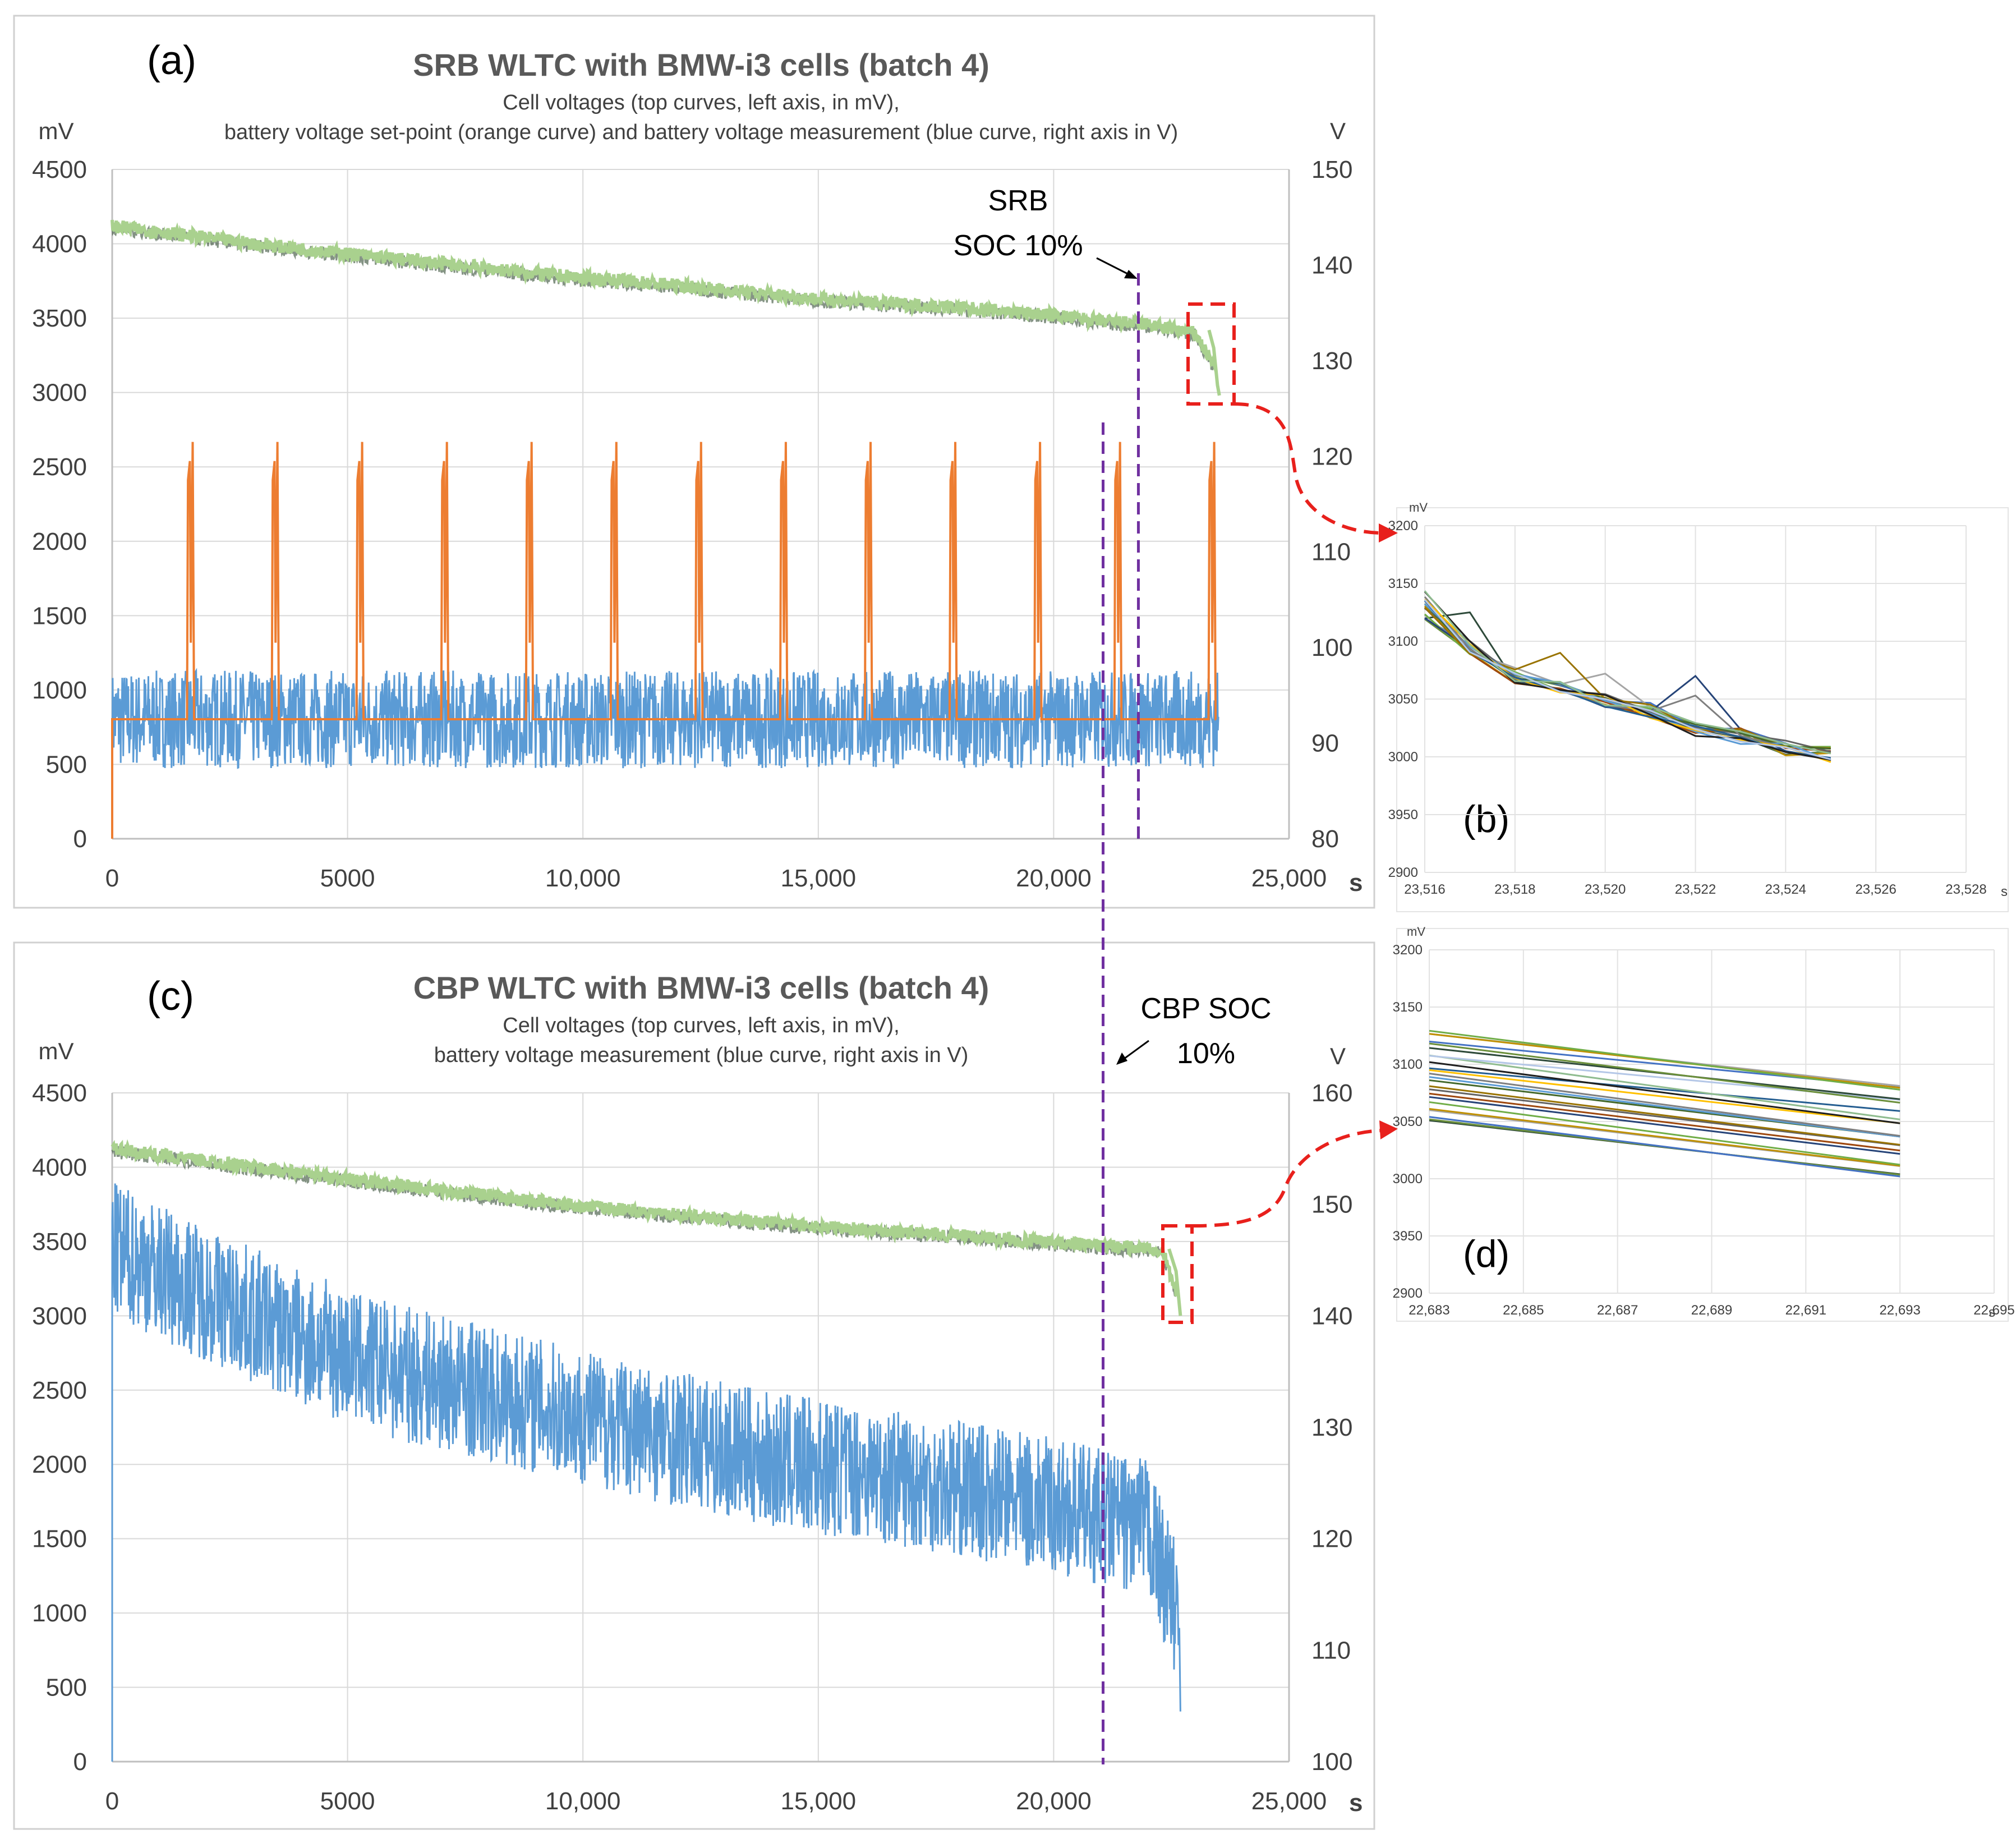  What do you see at coordinates (1899, 1310) in the screenshot?
I see `inset-xtick-label: 22,693` at bounding box center [1899, 1310].